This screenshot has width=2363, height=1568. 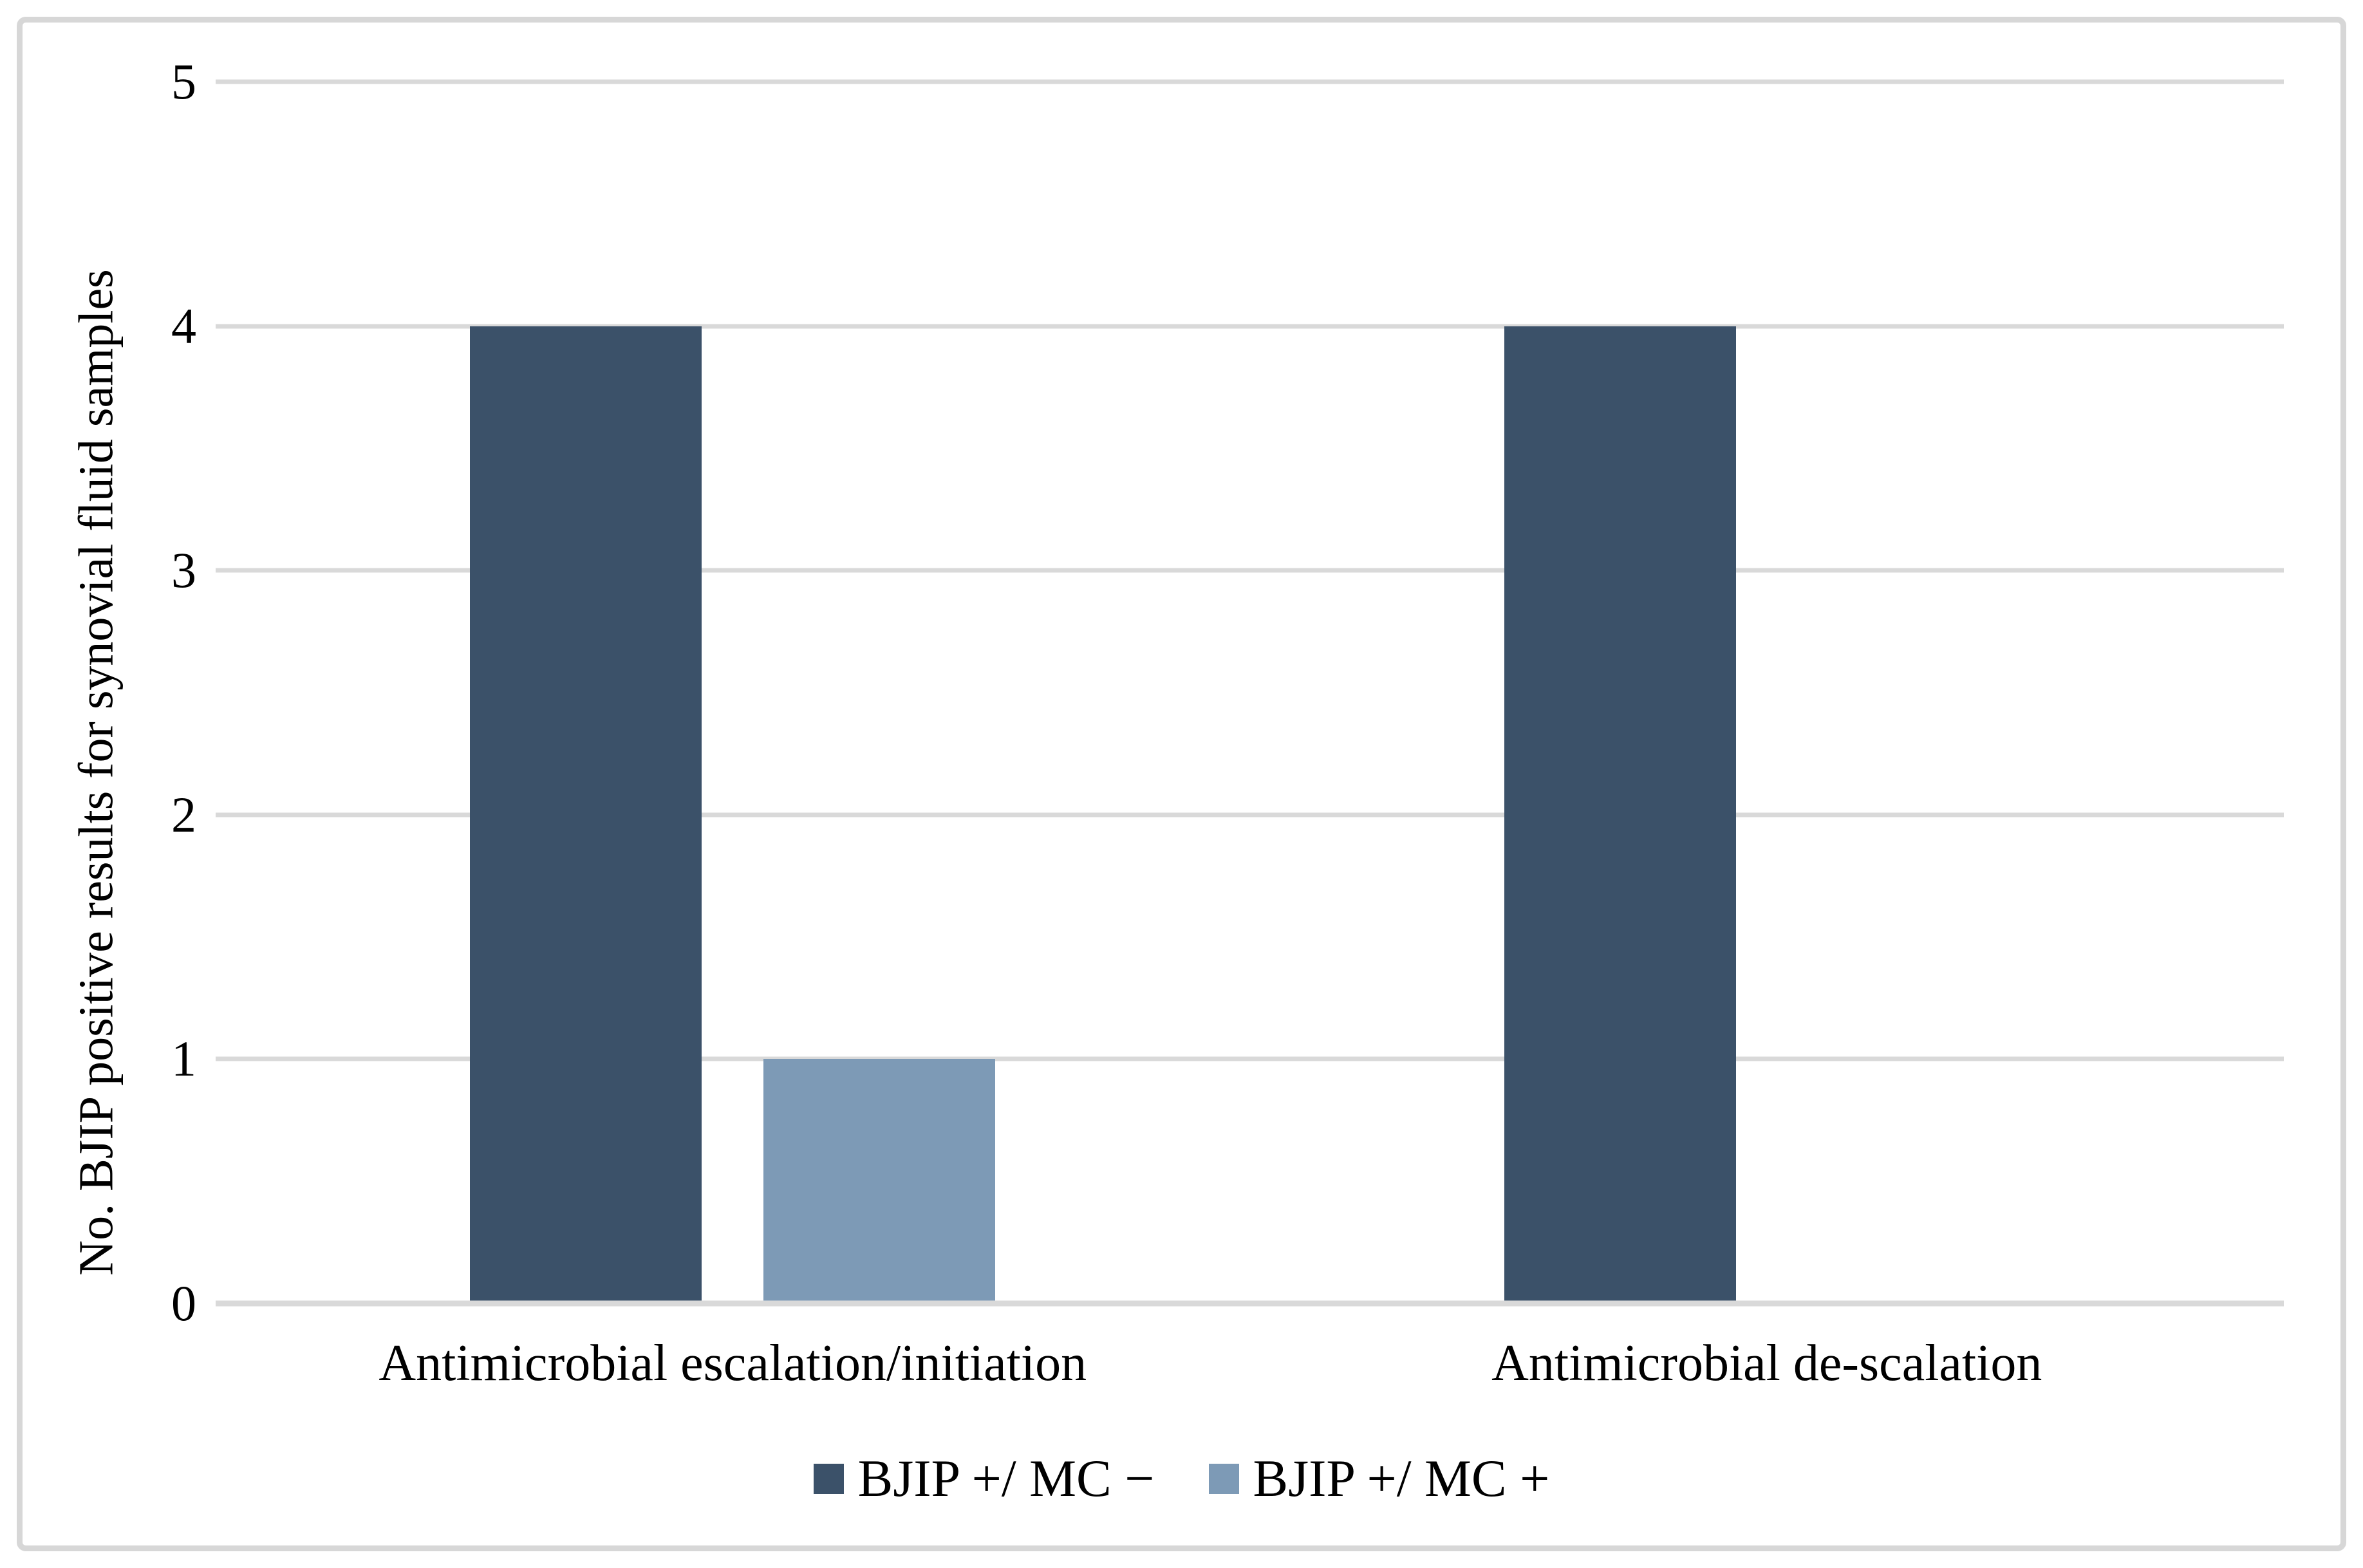 What do you see at coordinates (183, 570) in the screenshot?
I see `y-tick-label-3: 3` at bounding box center [183, 570].